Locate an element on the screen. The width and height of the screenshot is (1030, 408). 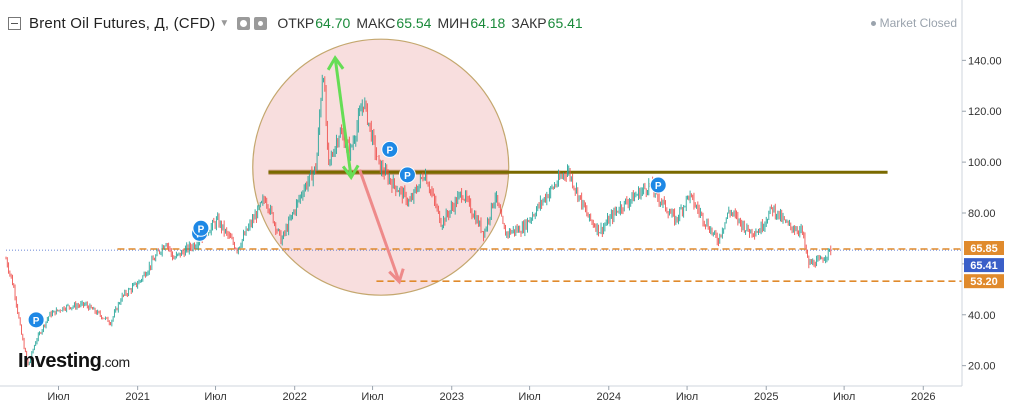
low-value: 64.18 is located at coordinates (488, 23).